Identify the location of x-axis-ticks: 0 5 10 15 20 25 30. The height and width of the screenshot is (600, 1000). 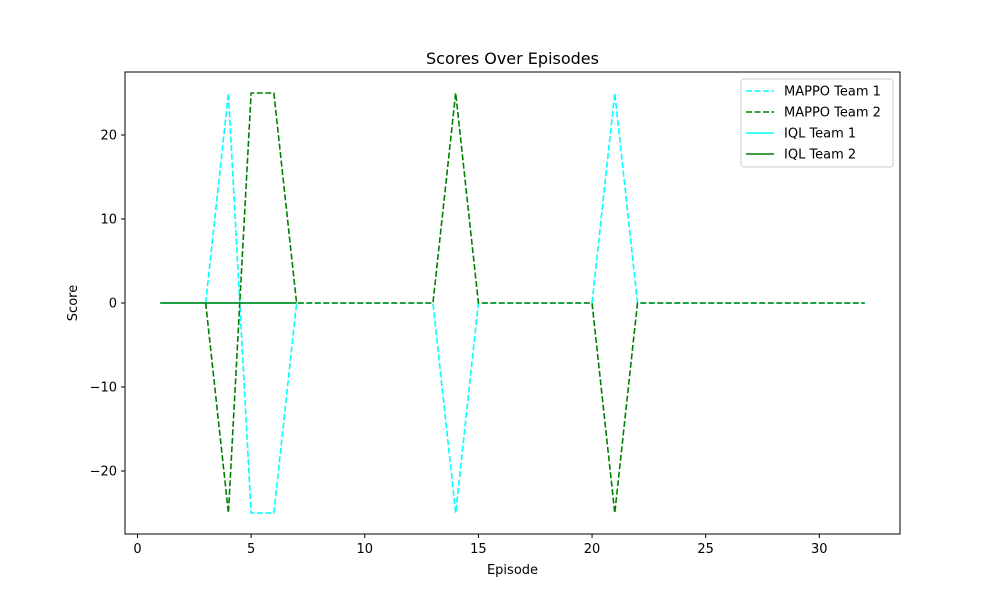
(480, 545).